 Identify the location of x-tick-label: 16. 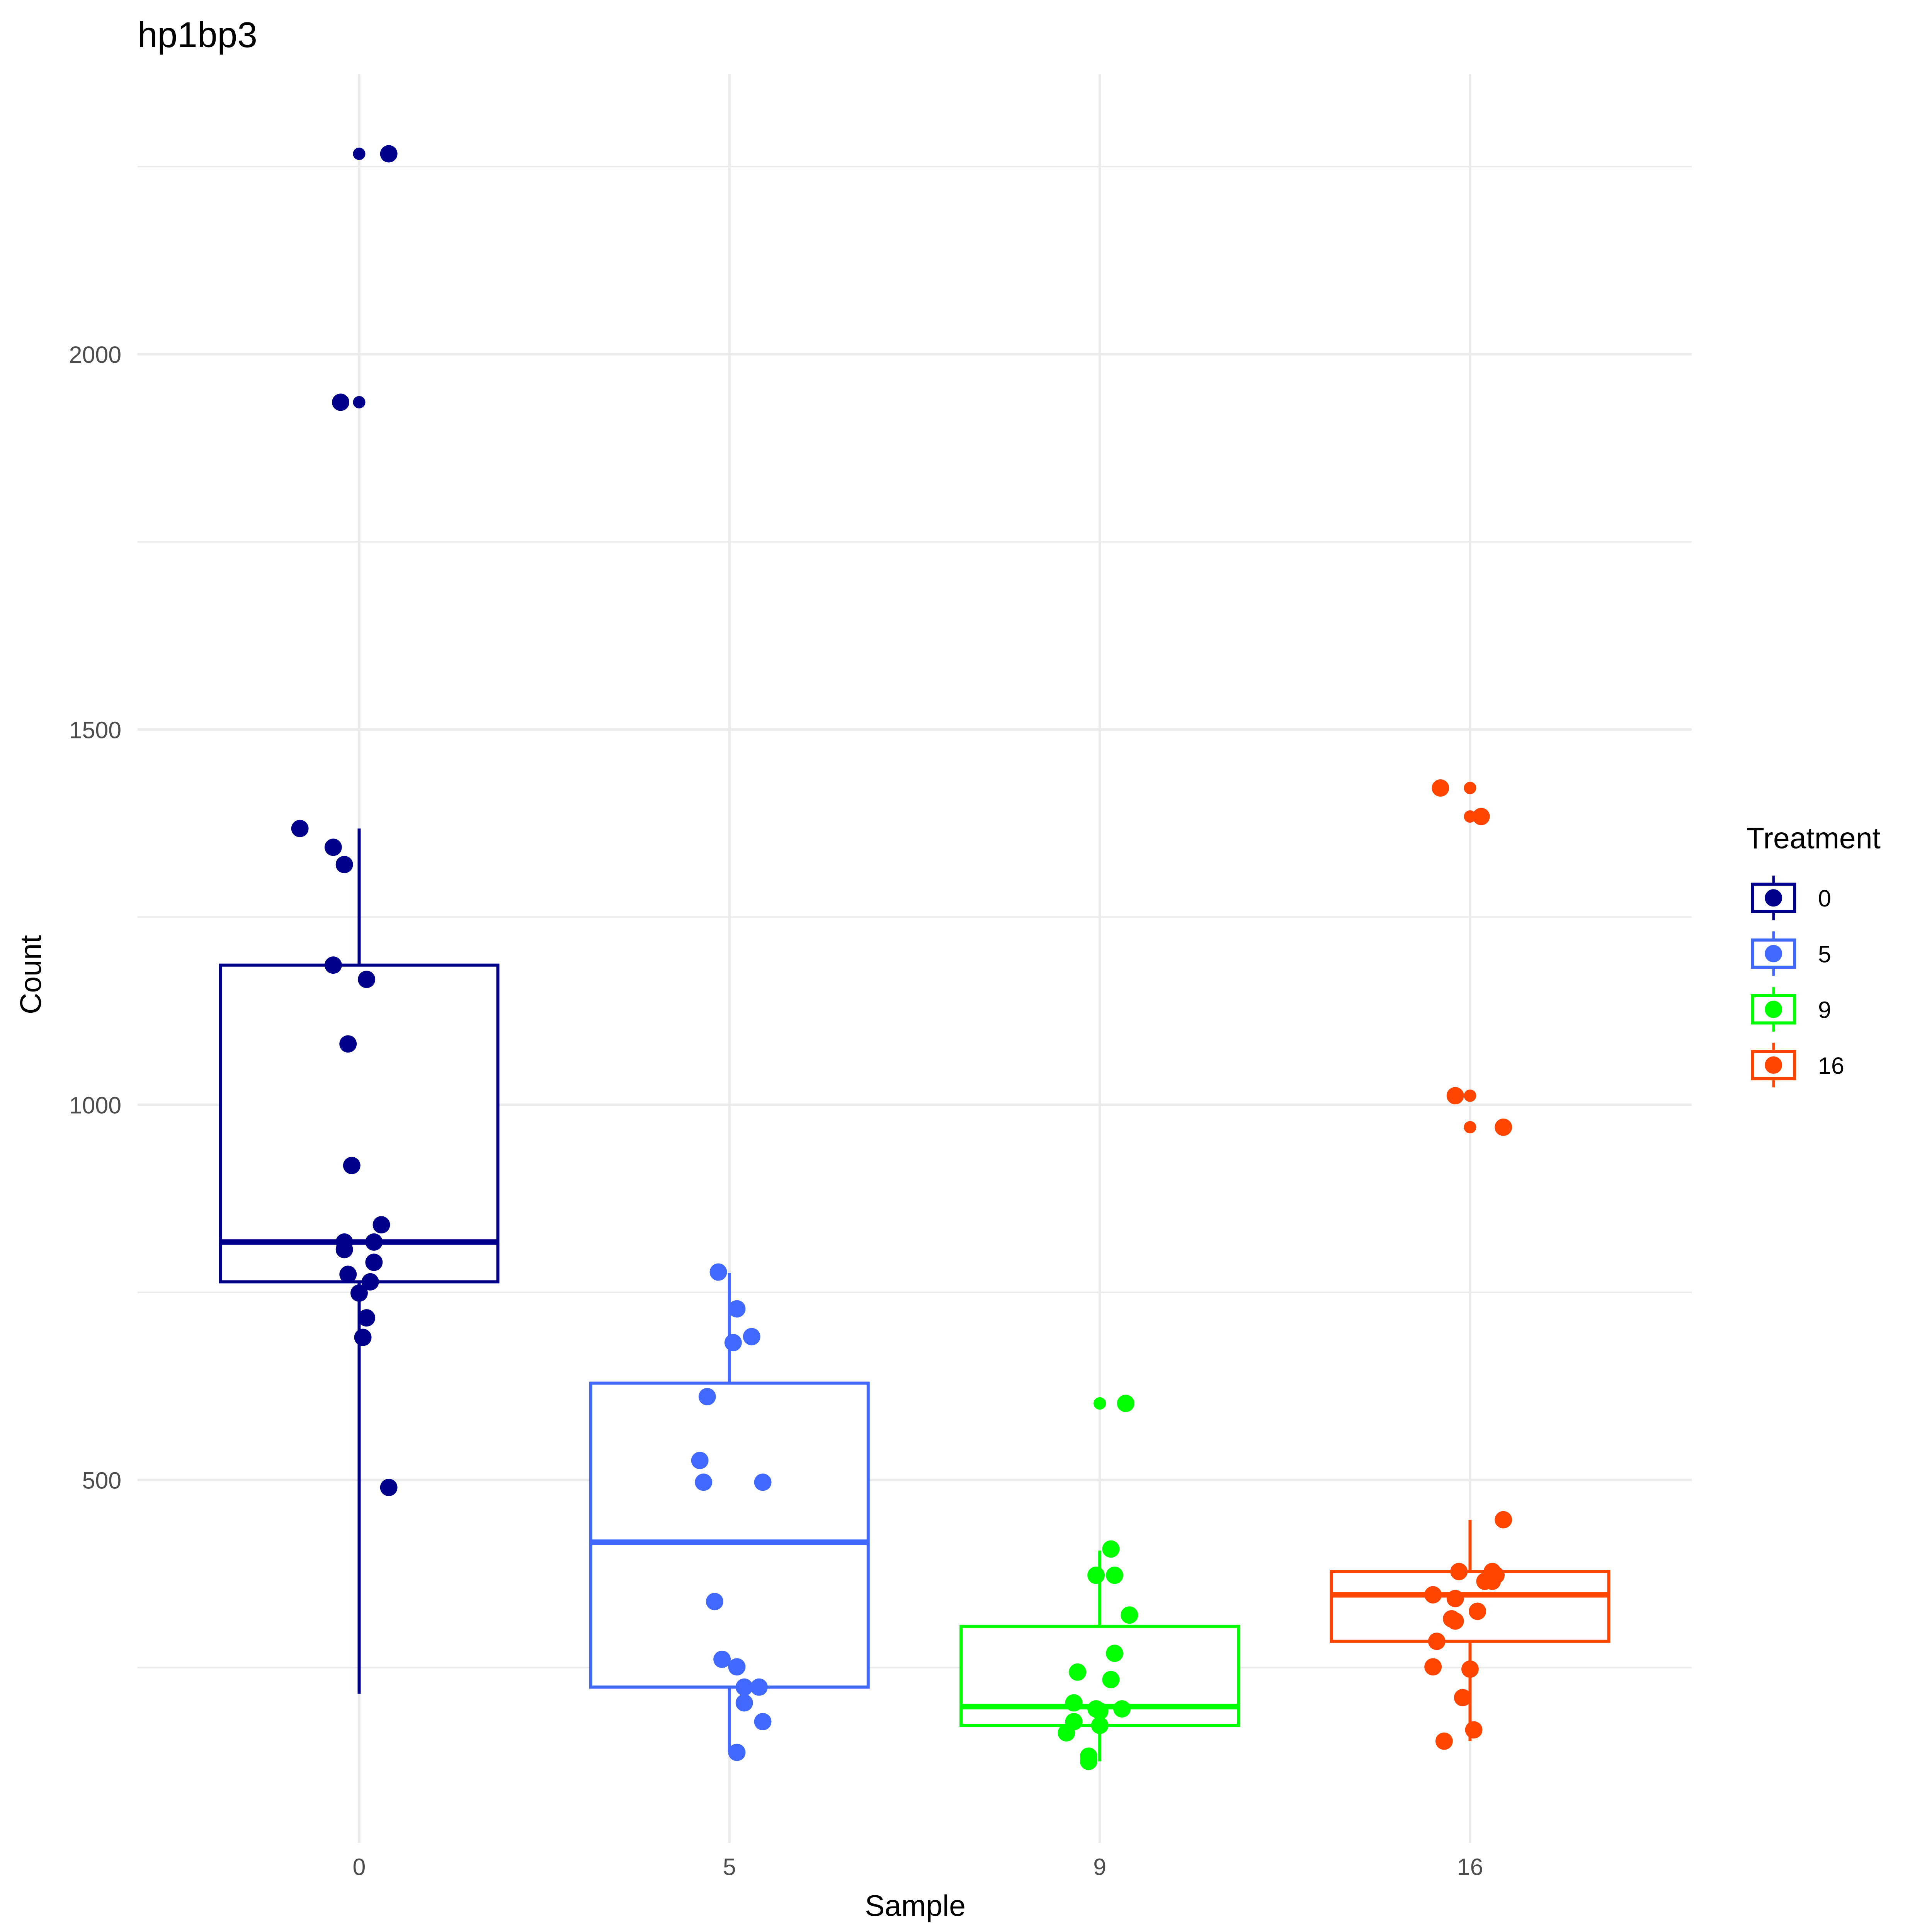
(1470, 1867).